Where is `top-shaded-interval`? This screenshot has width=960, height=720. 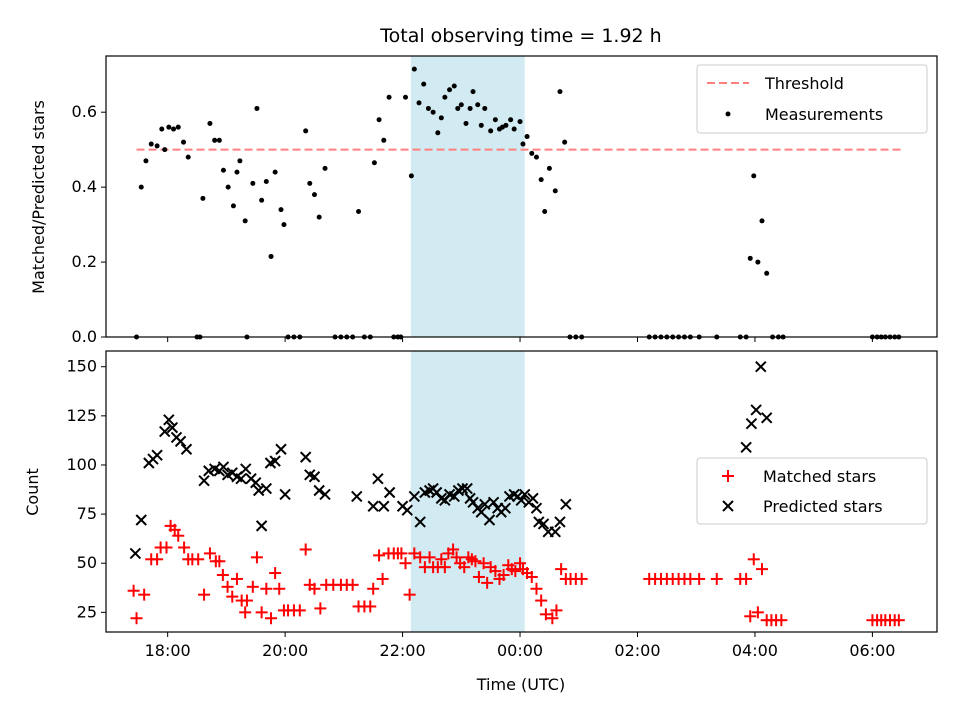 top-shaded-interval is located at coordinates (467, 196).